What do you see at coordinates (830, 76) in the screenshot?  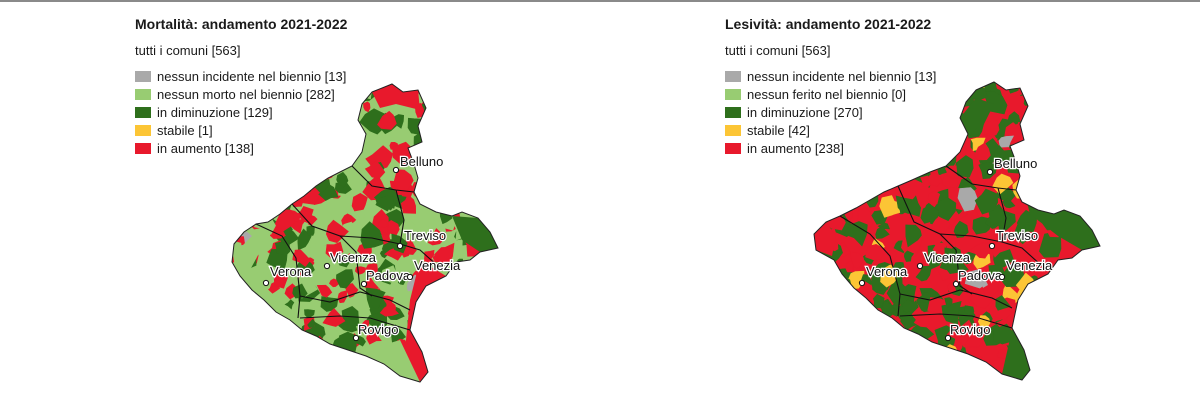 I see `legend-item: nessun incidente nel biennio [13]` at bounding box center [830, 76].